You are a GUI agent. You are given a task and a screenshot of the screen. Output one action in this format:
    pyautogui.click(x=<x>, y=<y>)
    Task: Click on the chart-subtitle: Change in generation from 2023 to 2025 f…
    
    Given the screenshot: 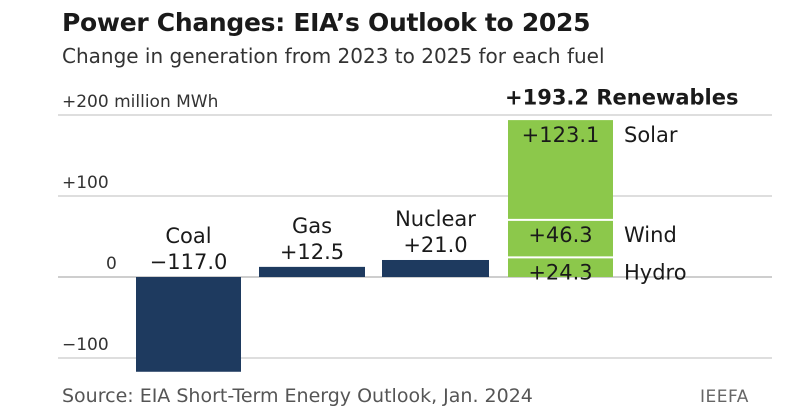 What is the action you would take?
    pyautogui.click(x=333, y=56)
    